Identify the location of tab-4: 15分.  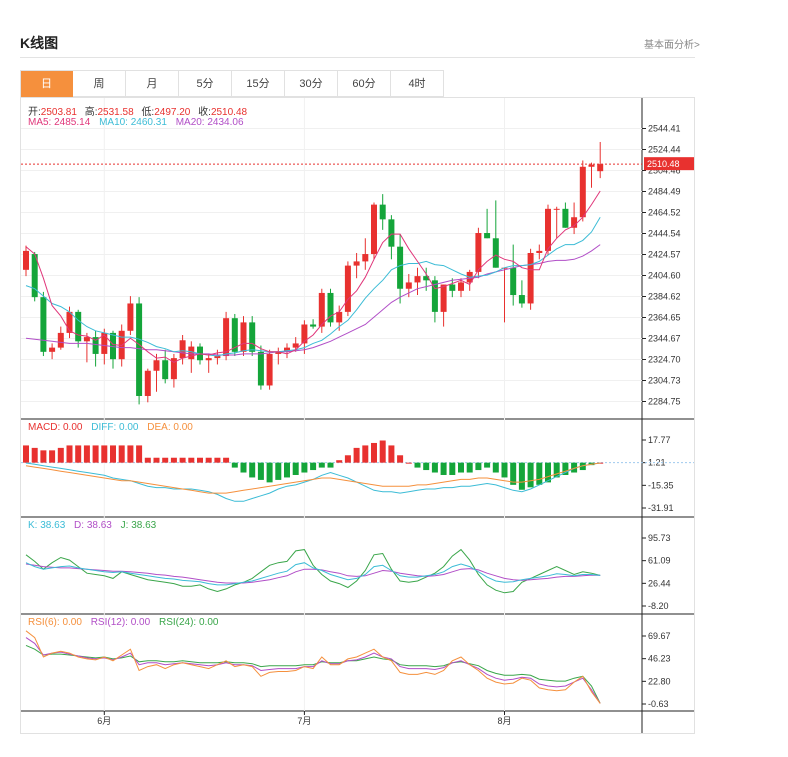
(258, 84).